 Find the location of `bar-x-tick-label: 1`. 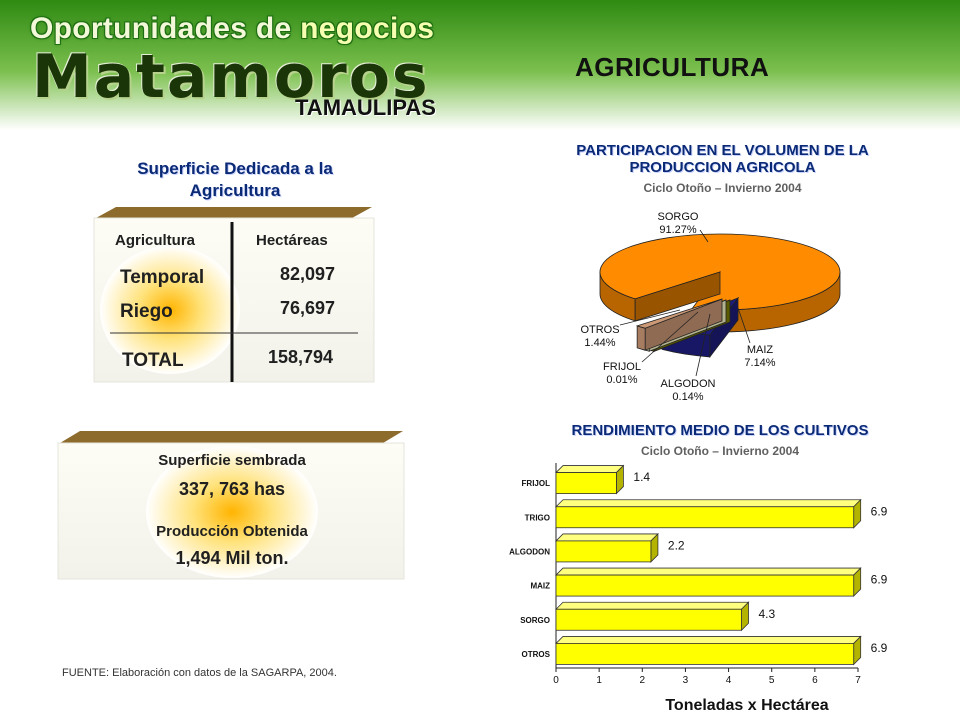

bar-x-tick-label: 1 is located at coordinates (599, 680).